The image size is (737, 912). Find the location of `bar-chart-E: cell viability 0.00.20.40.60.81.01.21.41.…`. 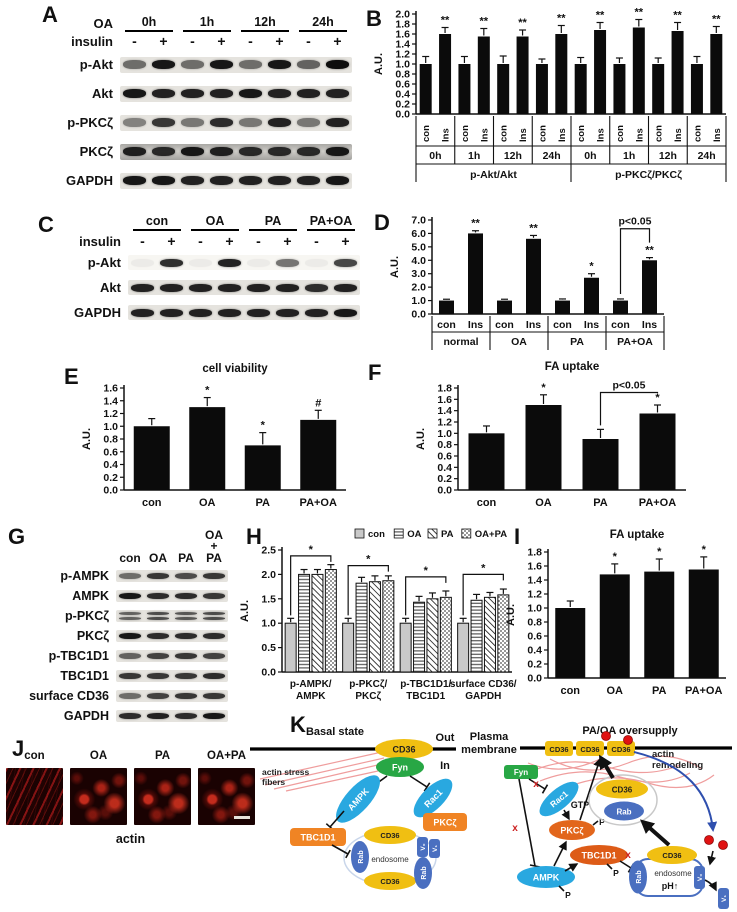

bar-chart-E: cell viability 0.00.20.40.60.81.01.21.41.… is located at coordinates (213, 436).